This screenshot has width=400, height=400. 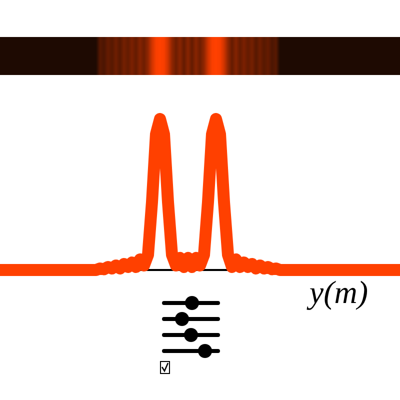 I want to click on x-axis-title: y(m), so click(x=337, y=292).